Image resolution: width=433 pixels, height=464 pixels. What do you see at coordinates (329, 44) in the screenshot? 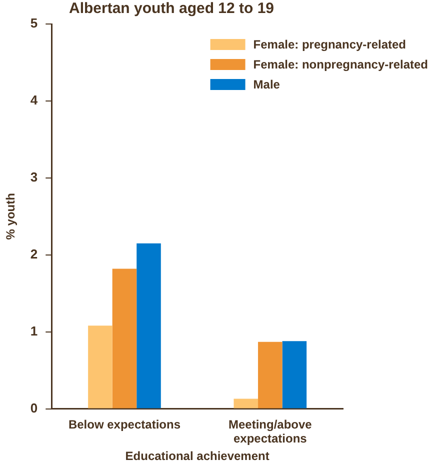
I see `legend-label: Female: pregnancy-related` at bounding box center [329, 44].